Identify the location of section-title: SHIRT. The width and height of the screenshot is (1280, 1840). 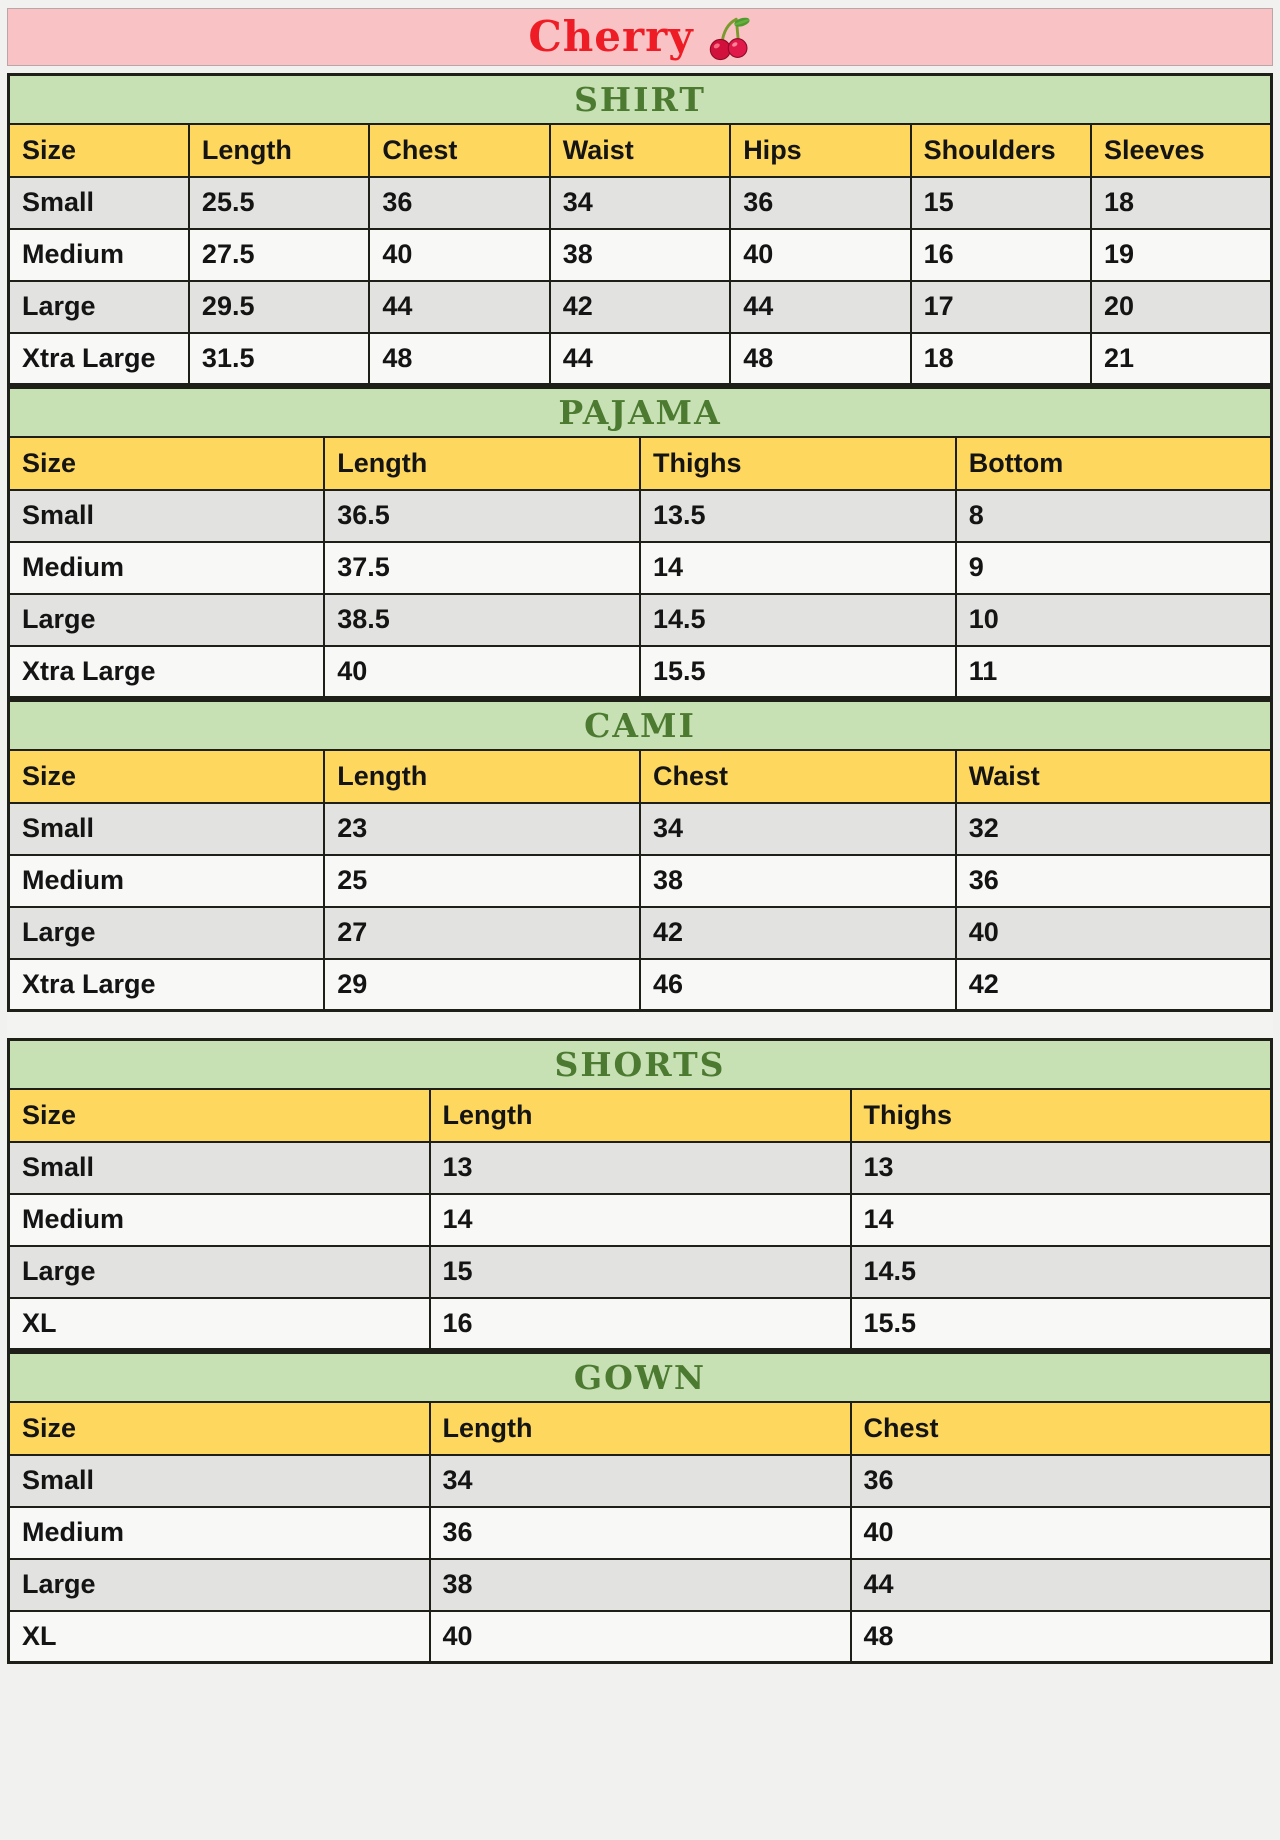
(640, 99).